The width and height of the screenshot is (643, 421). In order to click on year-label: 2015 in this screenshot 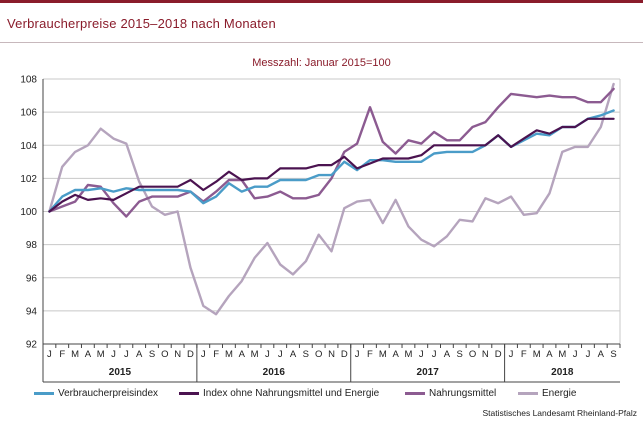, I will do `click(120, 372)`.